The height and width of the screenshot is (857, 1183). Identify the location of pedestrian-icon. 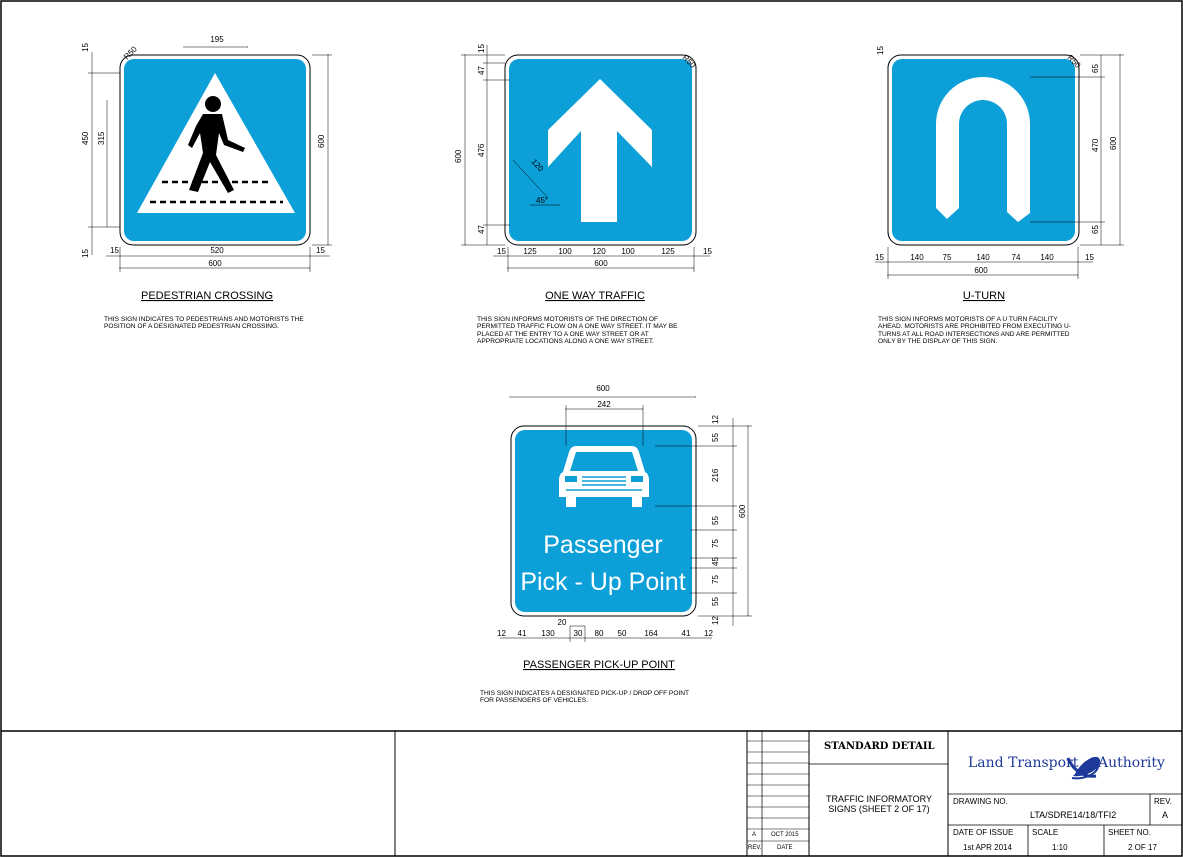
(216, 144).